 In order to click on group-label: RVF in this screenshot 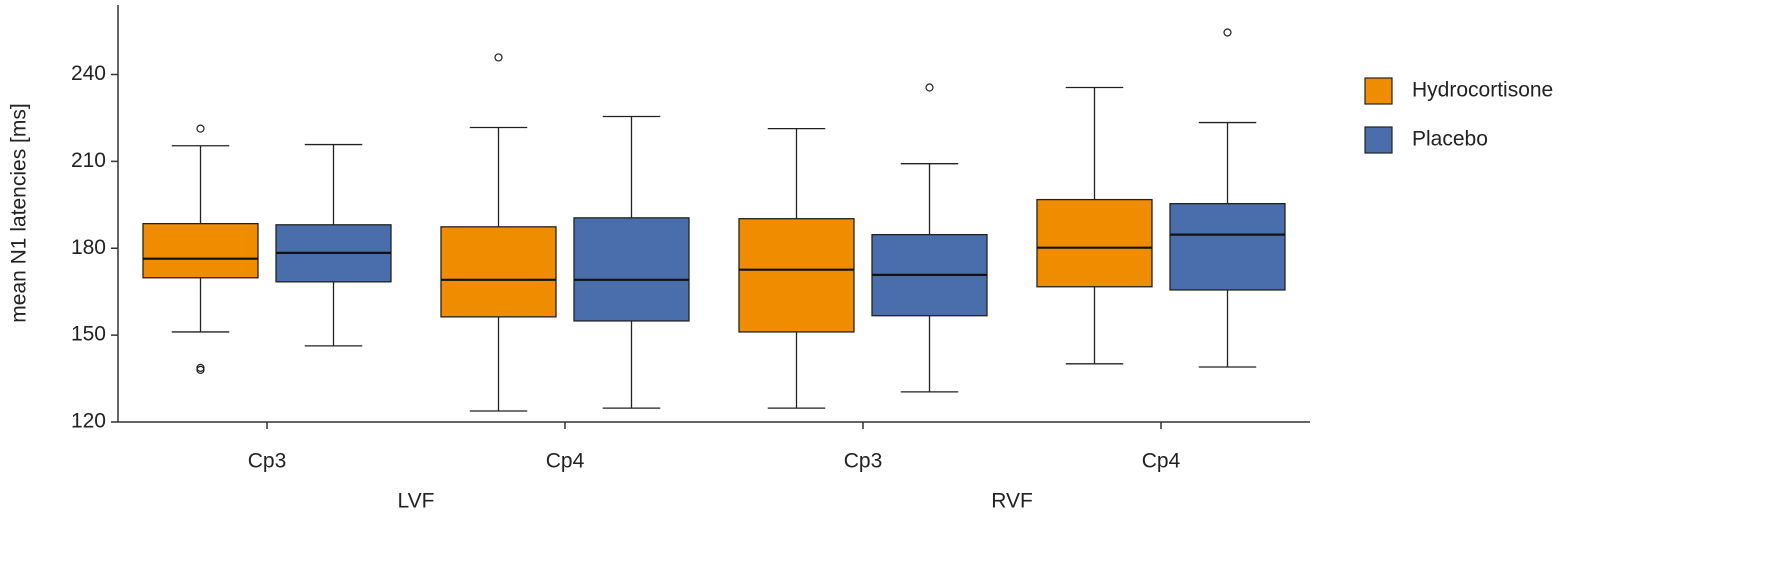, I will do `click(1012, 501)`.